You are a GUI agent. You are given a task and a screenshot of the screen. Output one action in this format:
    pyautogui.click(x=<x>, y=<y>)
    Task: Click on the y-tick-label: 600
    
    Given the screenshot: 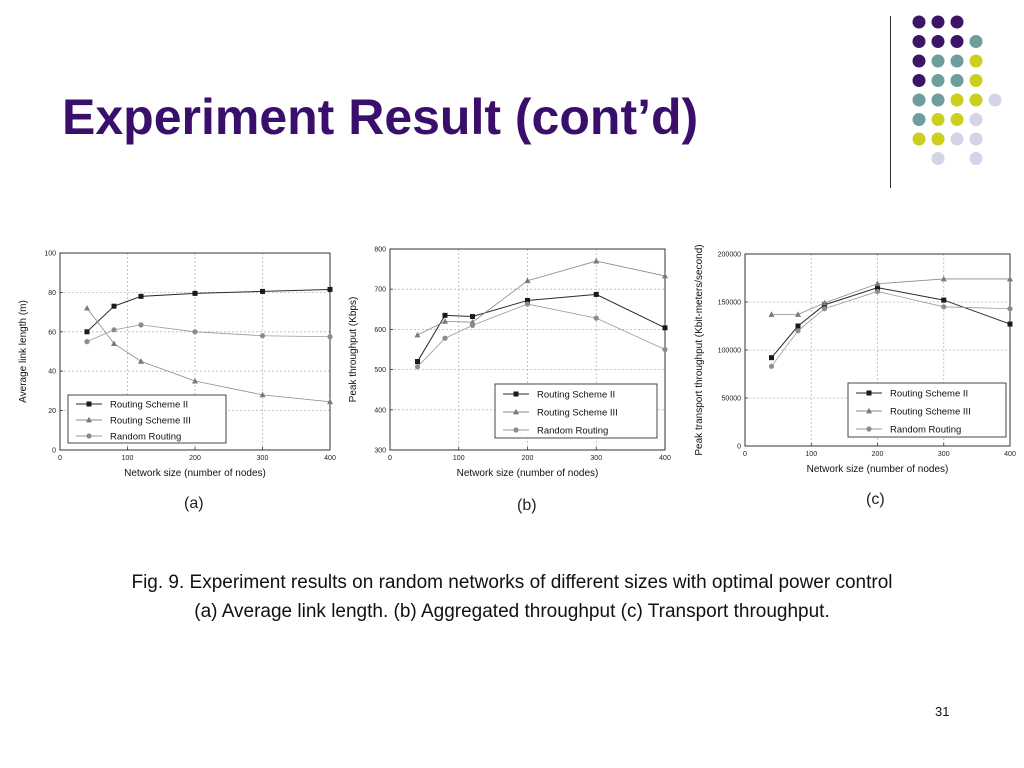 What is the action you would take?
    pyautogui.click(x=380, y=330)
    